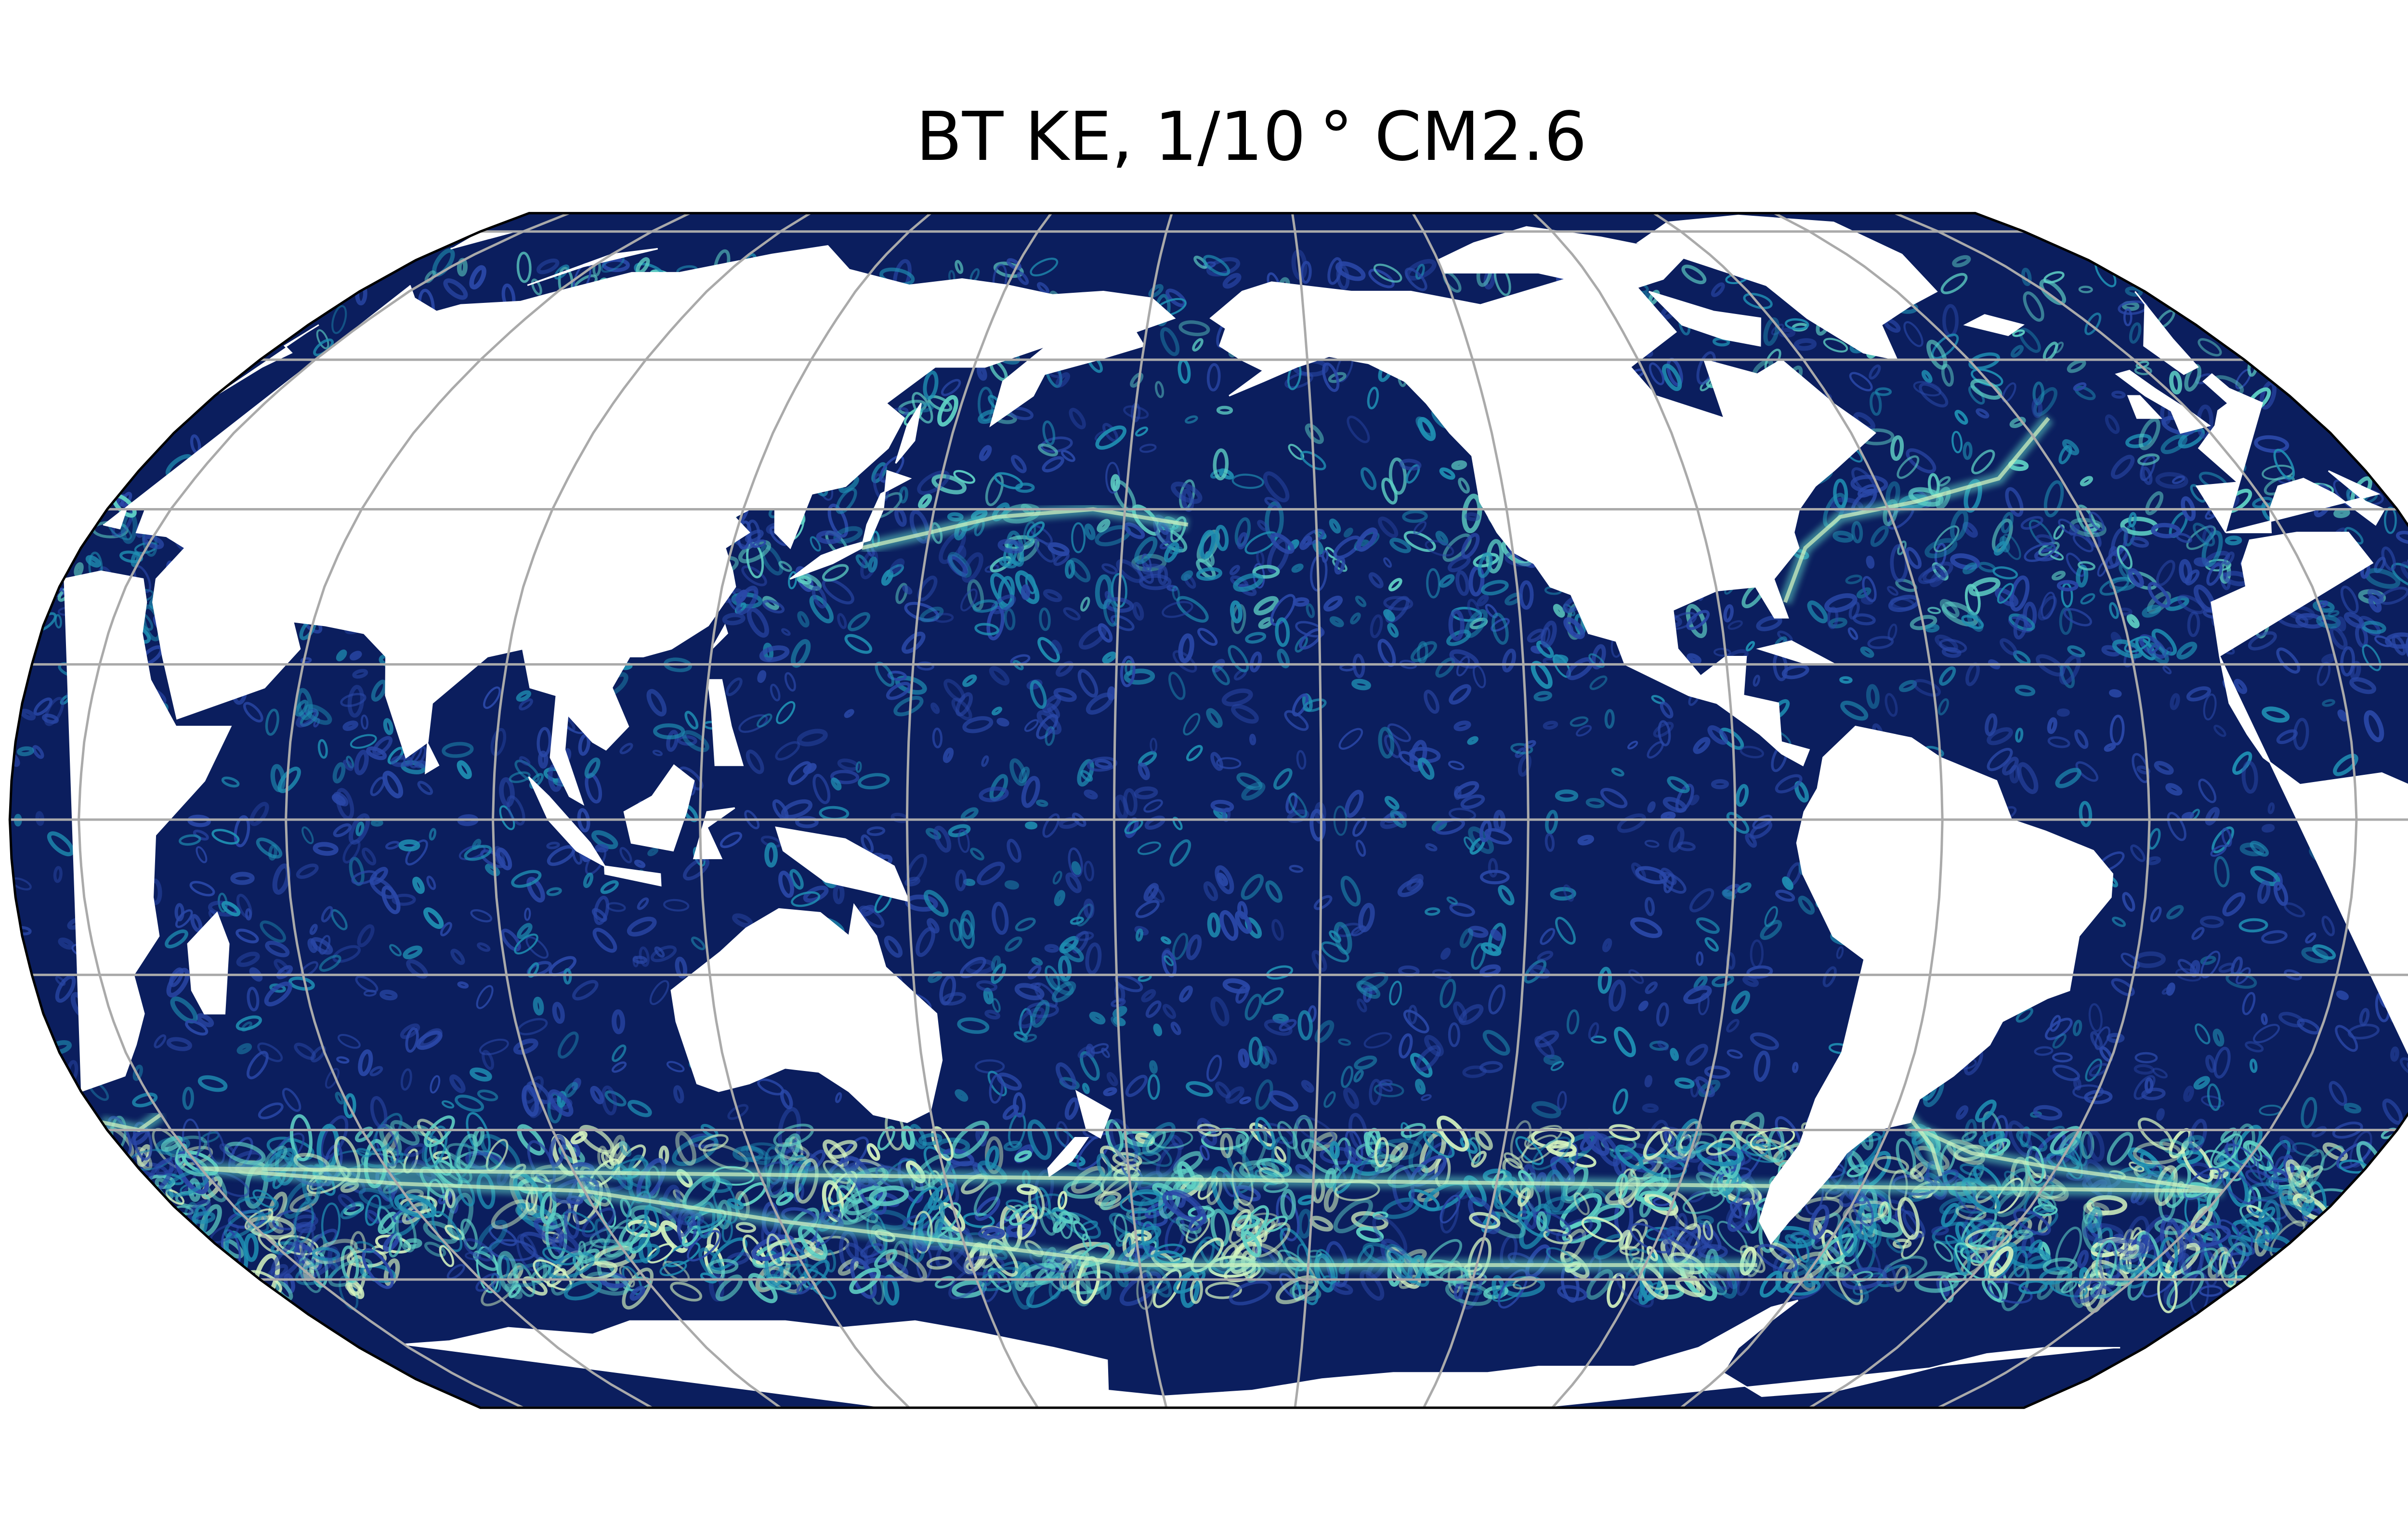  What do you see at coordinates (806, 1013) in the screenshot?
I see `land-australia` at bounding box center [806, 1013].